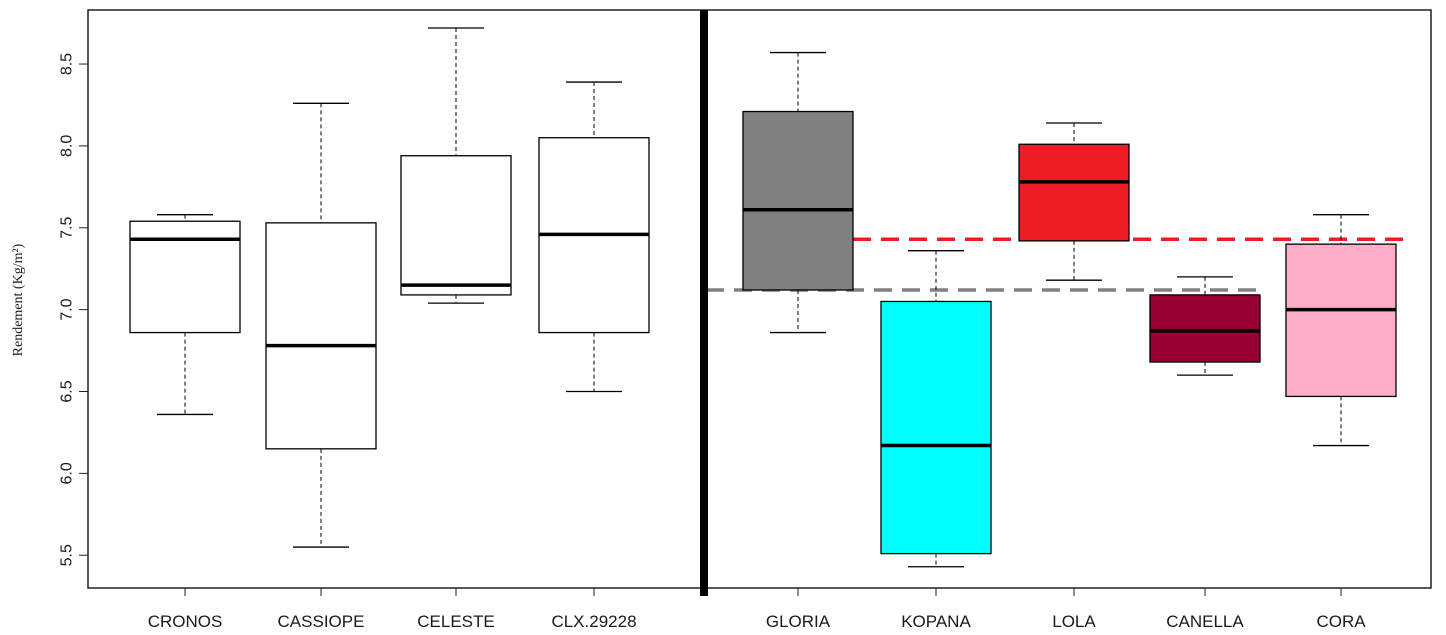 The height and width of the screenshot is (635, 1446). What do you see at coordinates (67, 309) in the screenshot?
I see `y-tick-label: 7.0` at bounding box center [67, 309].